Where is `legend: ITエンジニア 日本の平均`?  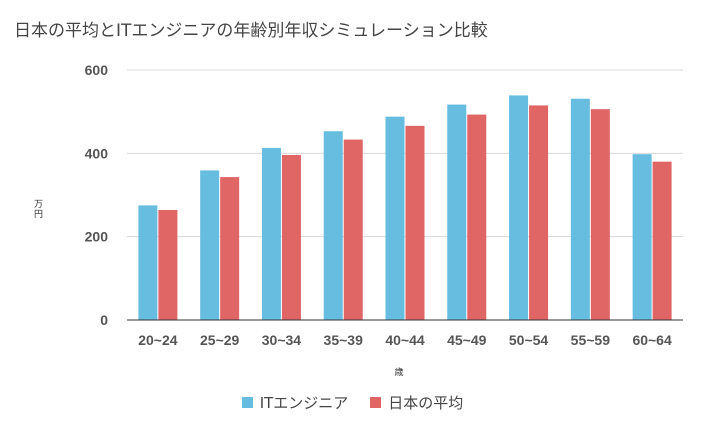 legend: ITエンジニア 日本の平均 is located at coordinates (352, 402).